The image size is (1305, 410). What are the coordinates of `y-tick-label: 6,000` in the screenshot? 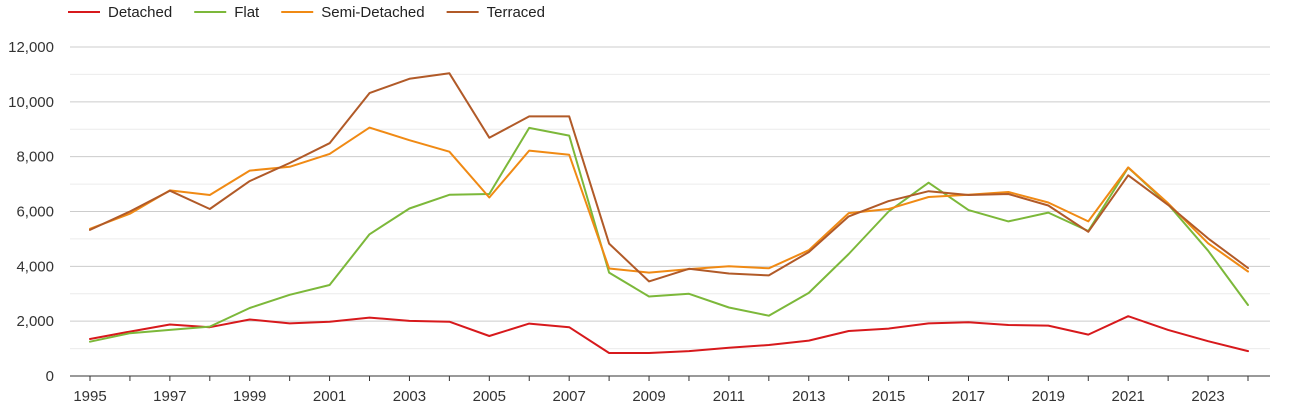 It's located at (35, 212).